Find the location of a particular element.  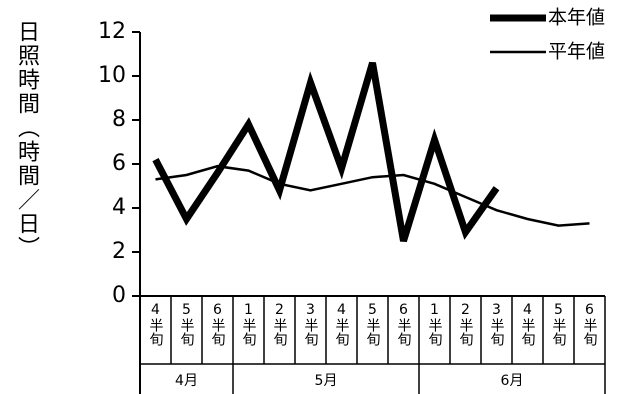

series-line is located at coordinates (372, 195).